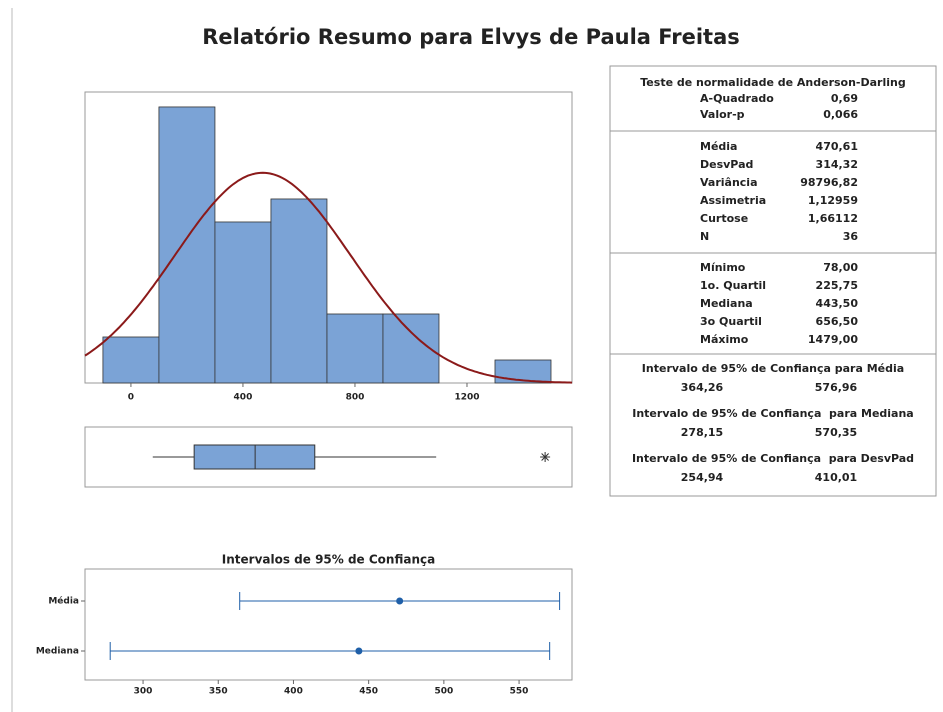 This screenshot has height=712, width=943. What do you see at coordinates (729, 182) in the screenshot?
I see `stat-label: Variância` at bounding box center [729, 182].